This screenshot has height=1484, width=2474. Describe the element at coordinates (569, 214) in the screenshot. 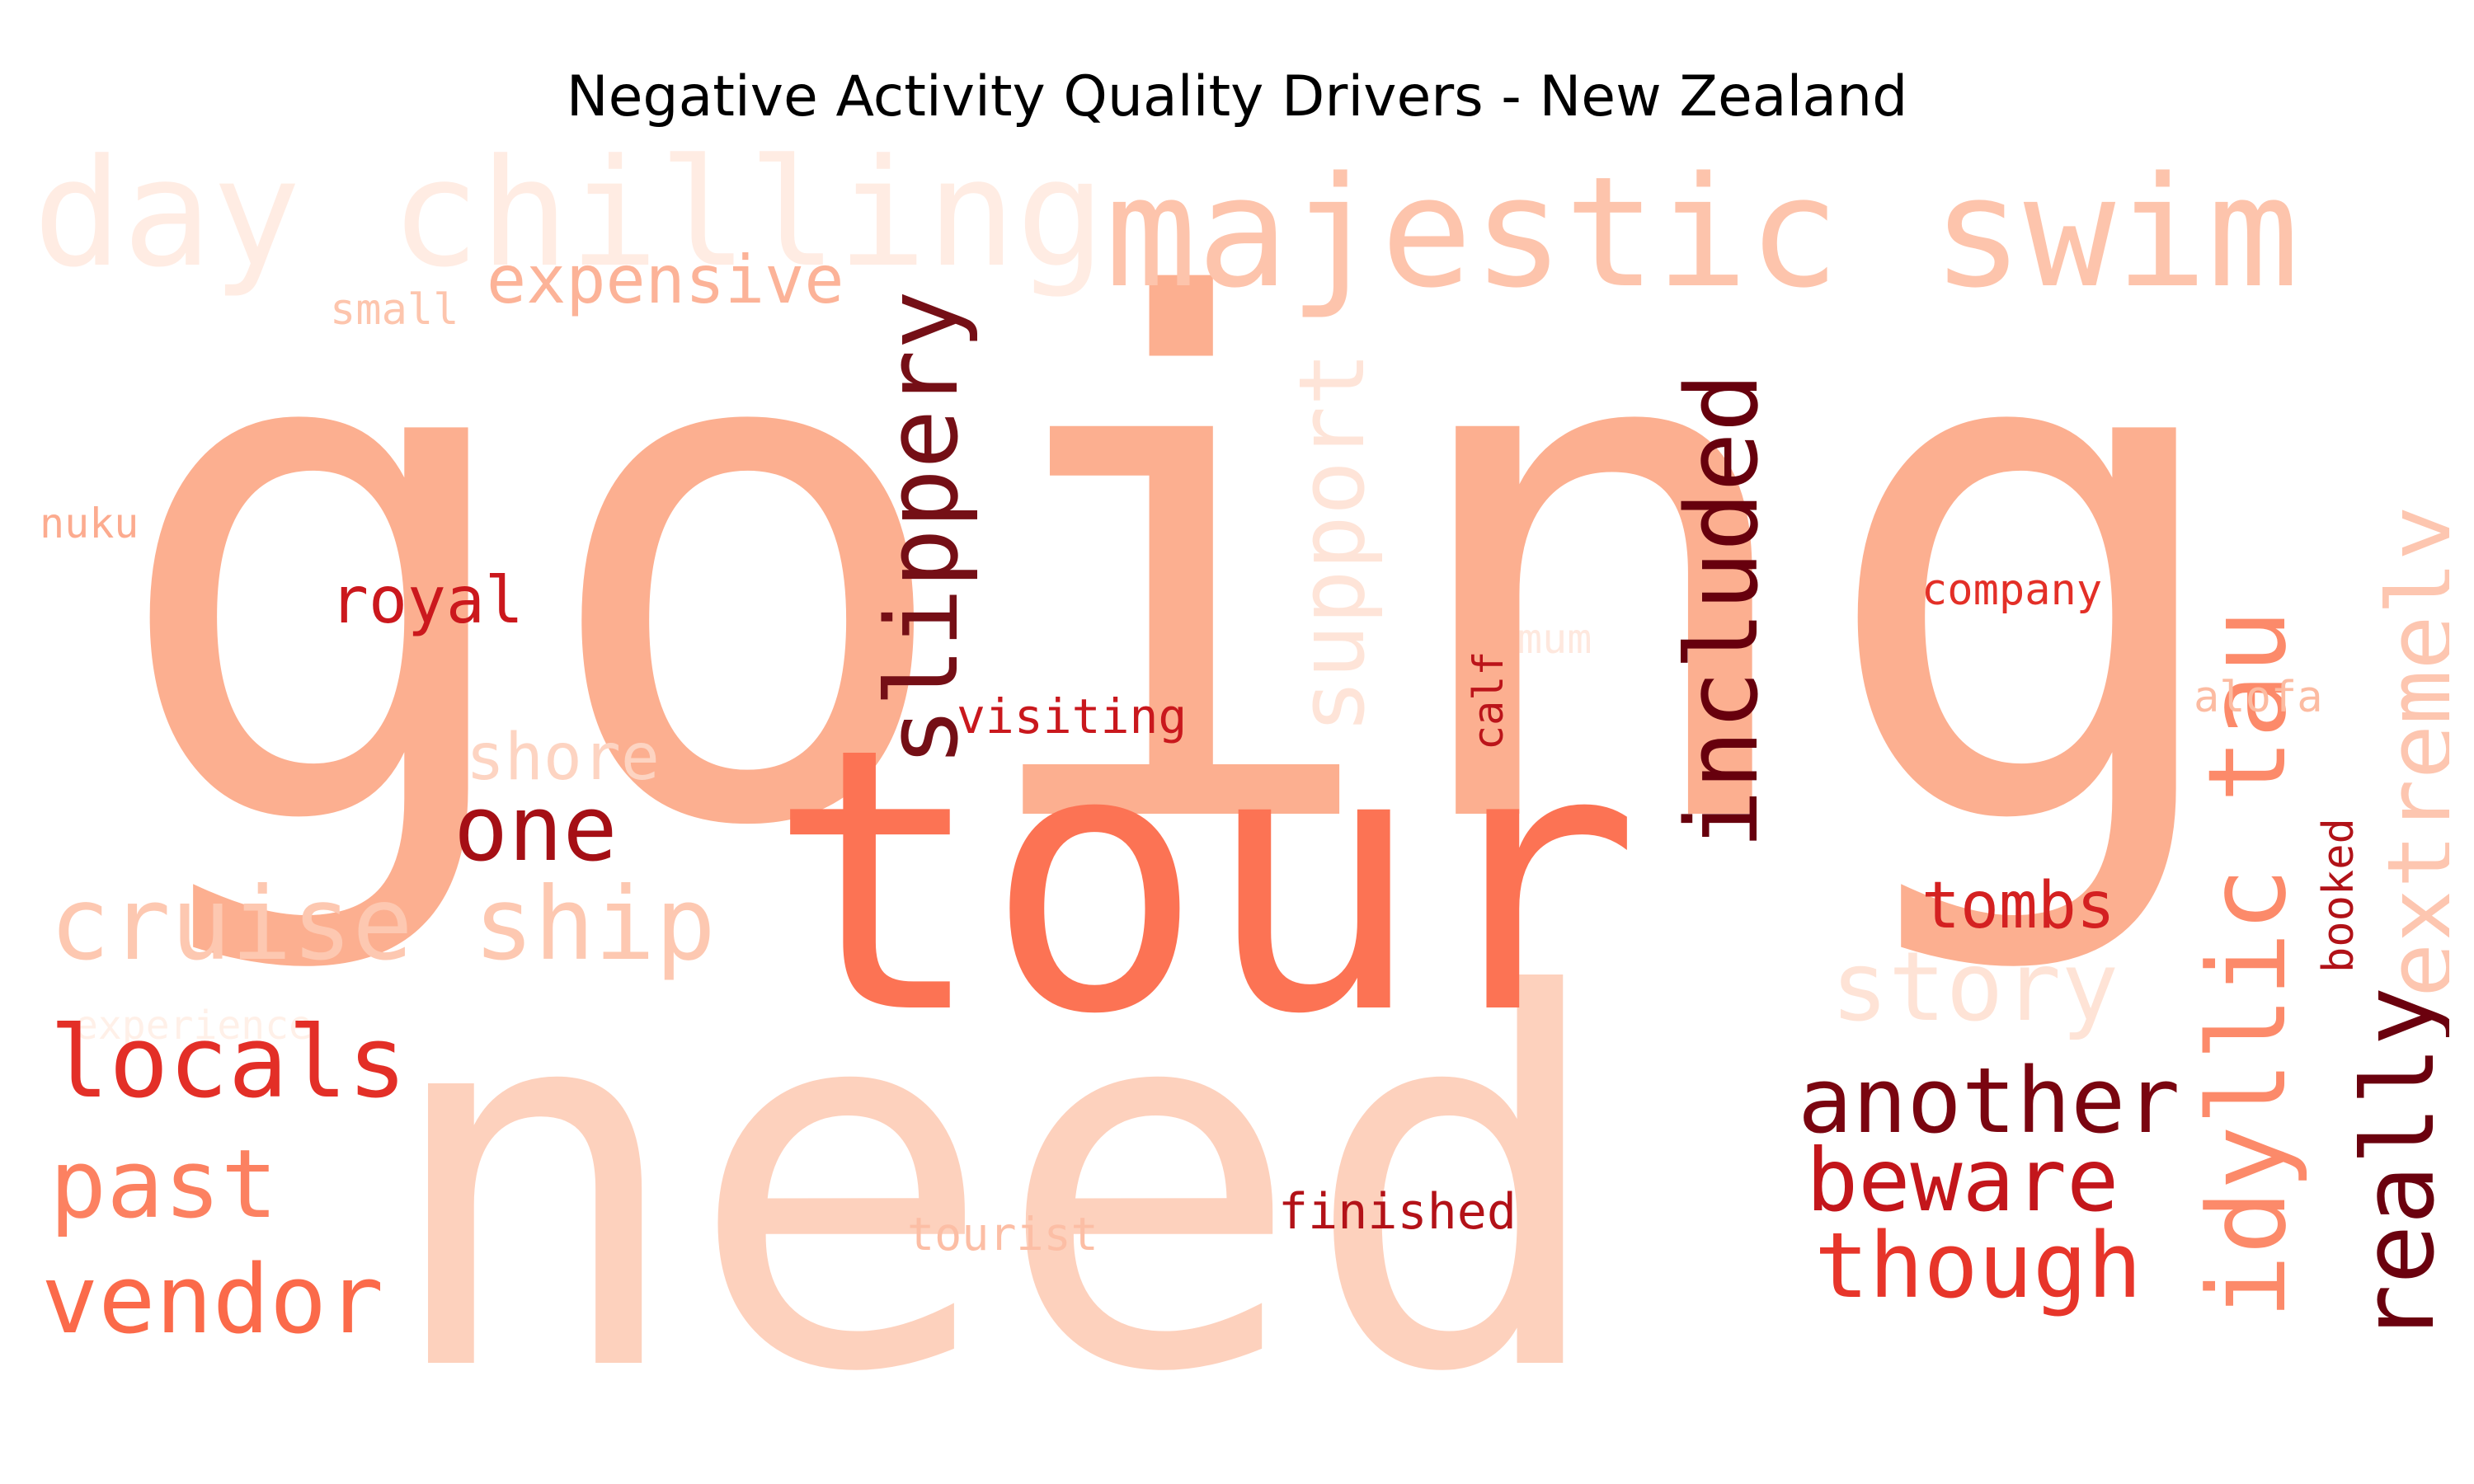

I see `word-day-chilling: day chilling` at that location.